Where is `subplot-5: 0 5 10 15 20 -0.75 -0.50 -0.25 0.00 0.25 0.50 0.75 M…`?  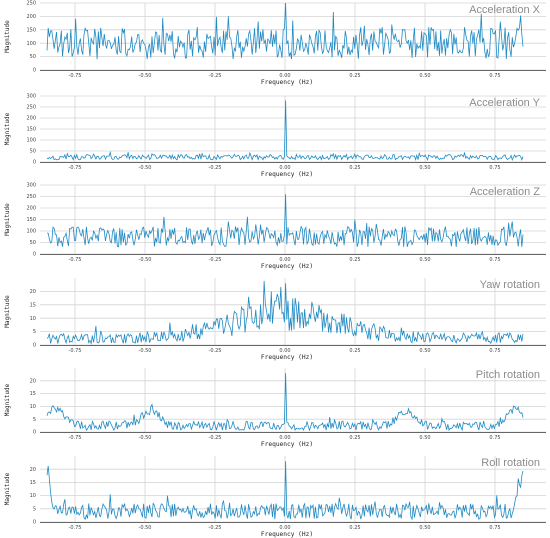 subplot-5: 0 5 10 15 20 -0.75 -0.50 -0.25 0.00 0.25 0.50 0.75 M… is located at coordinates (275, 408).